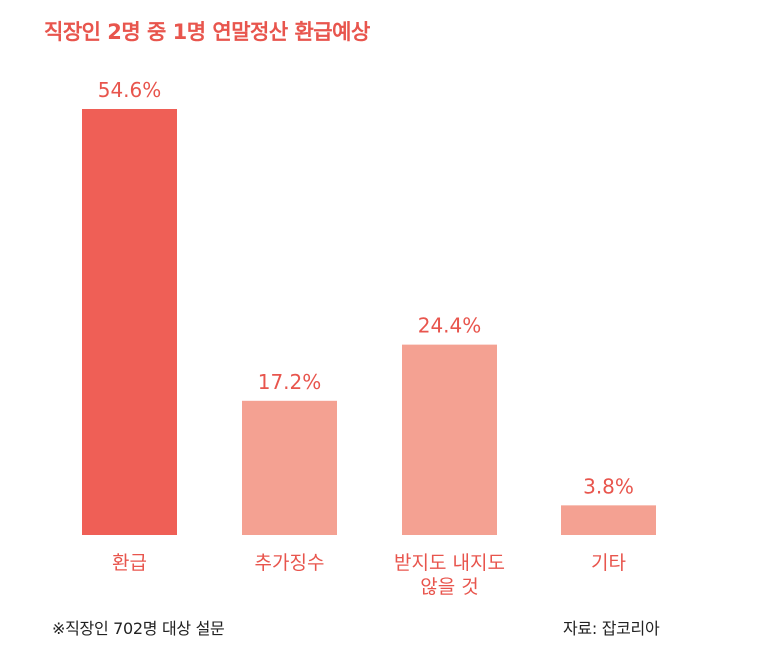 This screenshot has width=767, height=653. Describe the element at coordinates (611, 628) in the screenshot. I see `source-note: 자료: 잡코리아` at that location.